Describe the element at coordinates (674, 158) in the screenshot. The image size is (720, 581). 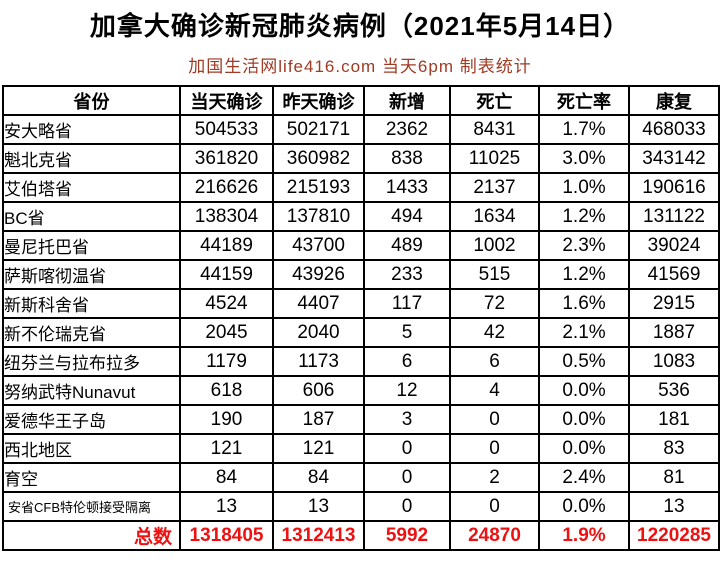
I see `cell-recovered: 343142` at that location.